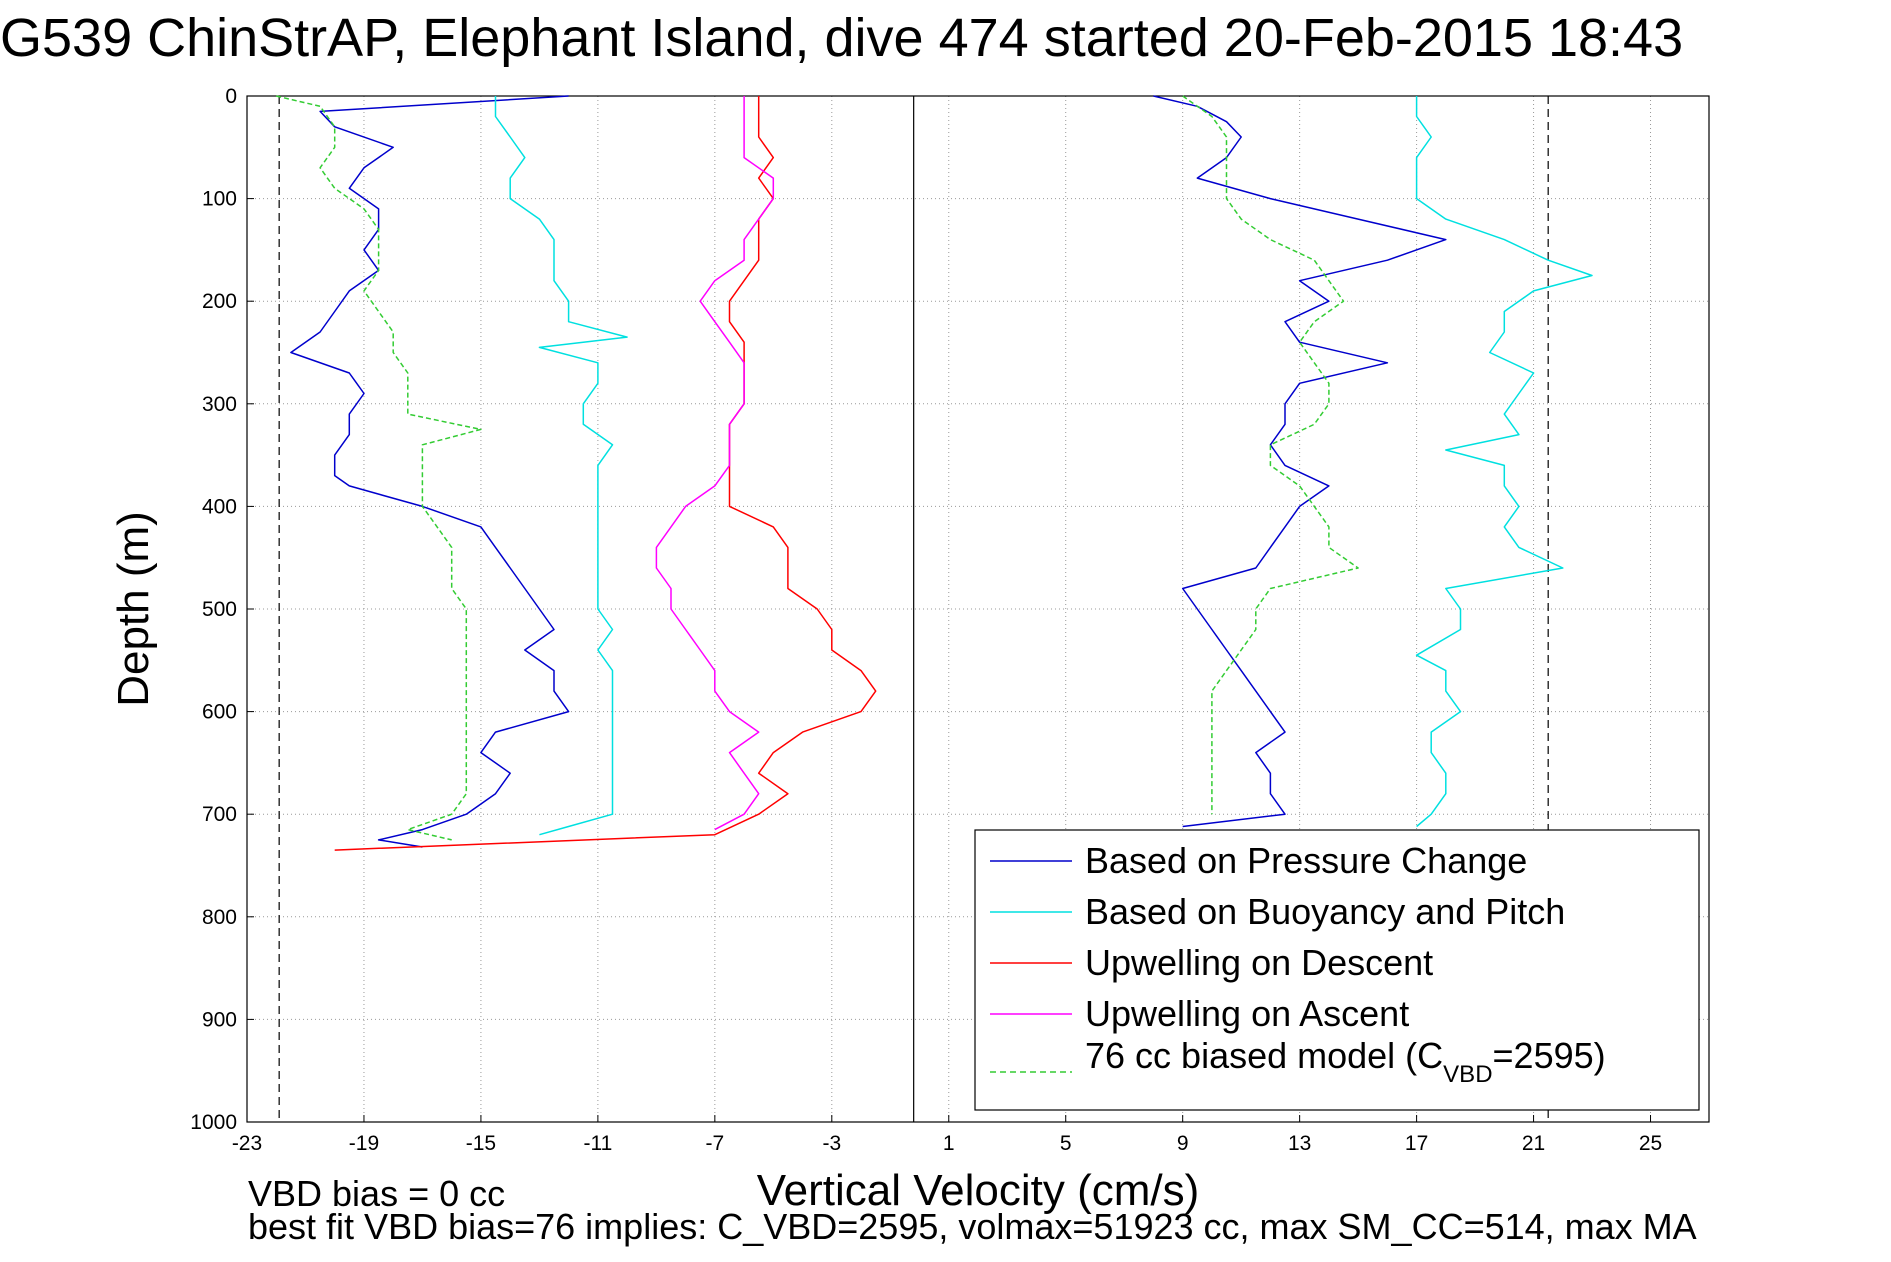  I want to click on y-axis-label: Depth (m), so click(133, 609).